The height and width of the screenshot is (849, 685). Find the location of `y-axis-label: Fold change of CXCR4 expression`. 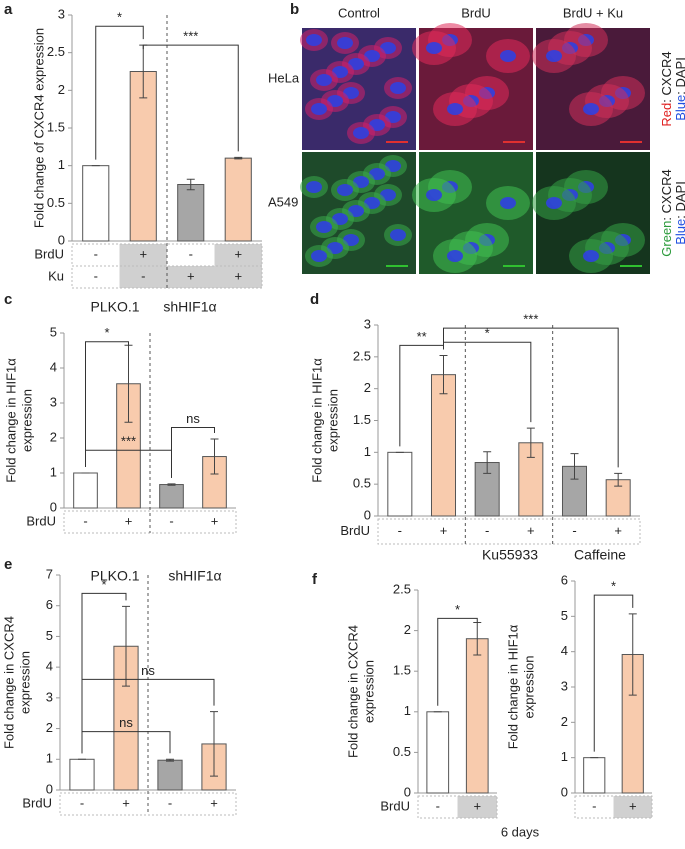

y-axis-label: Fold change of CXCR4 expression is located at coordinates (38, 128).